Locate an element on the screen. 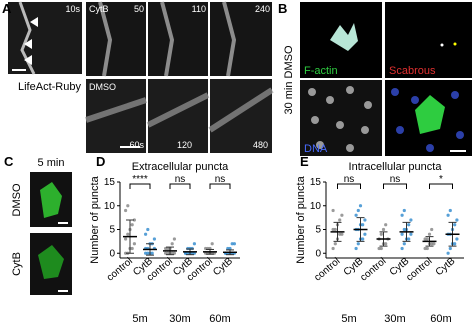 The height and width of the screenshot is (336, 474). time-label: 60s is located at coordinates (136, 145).